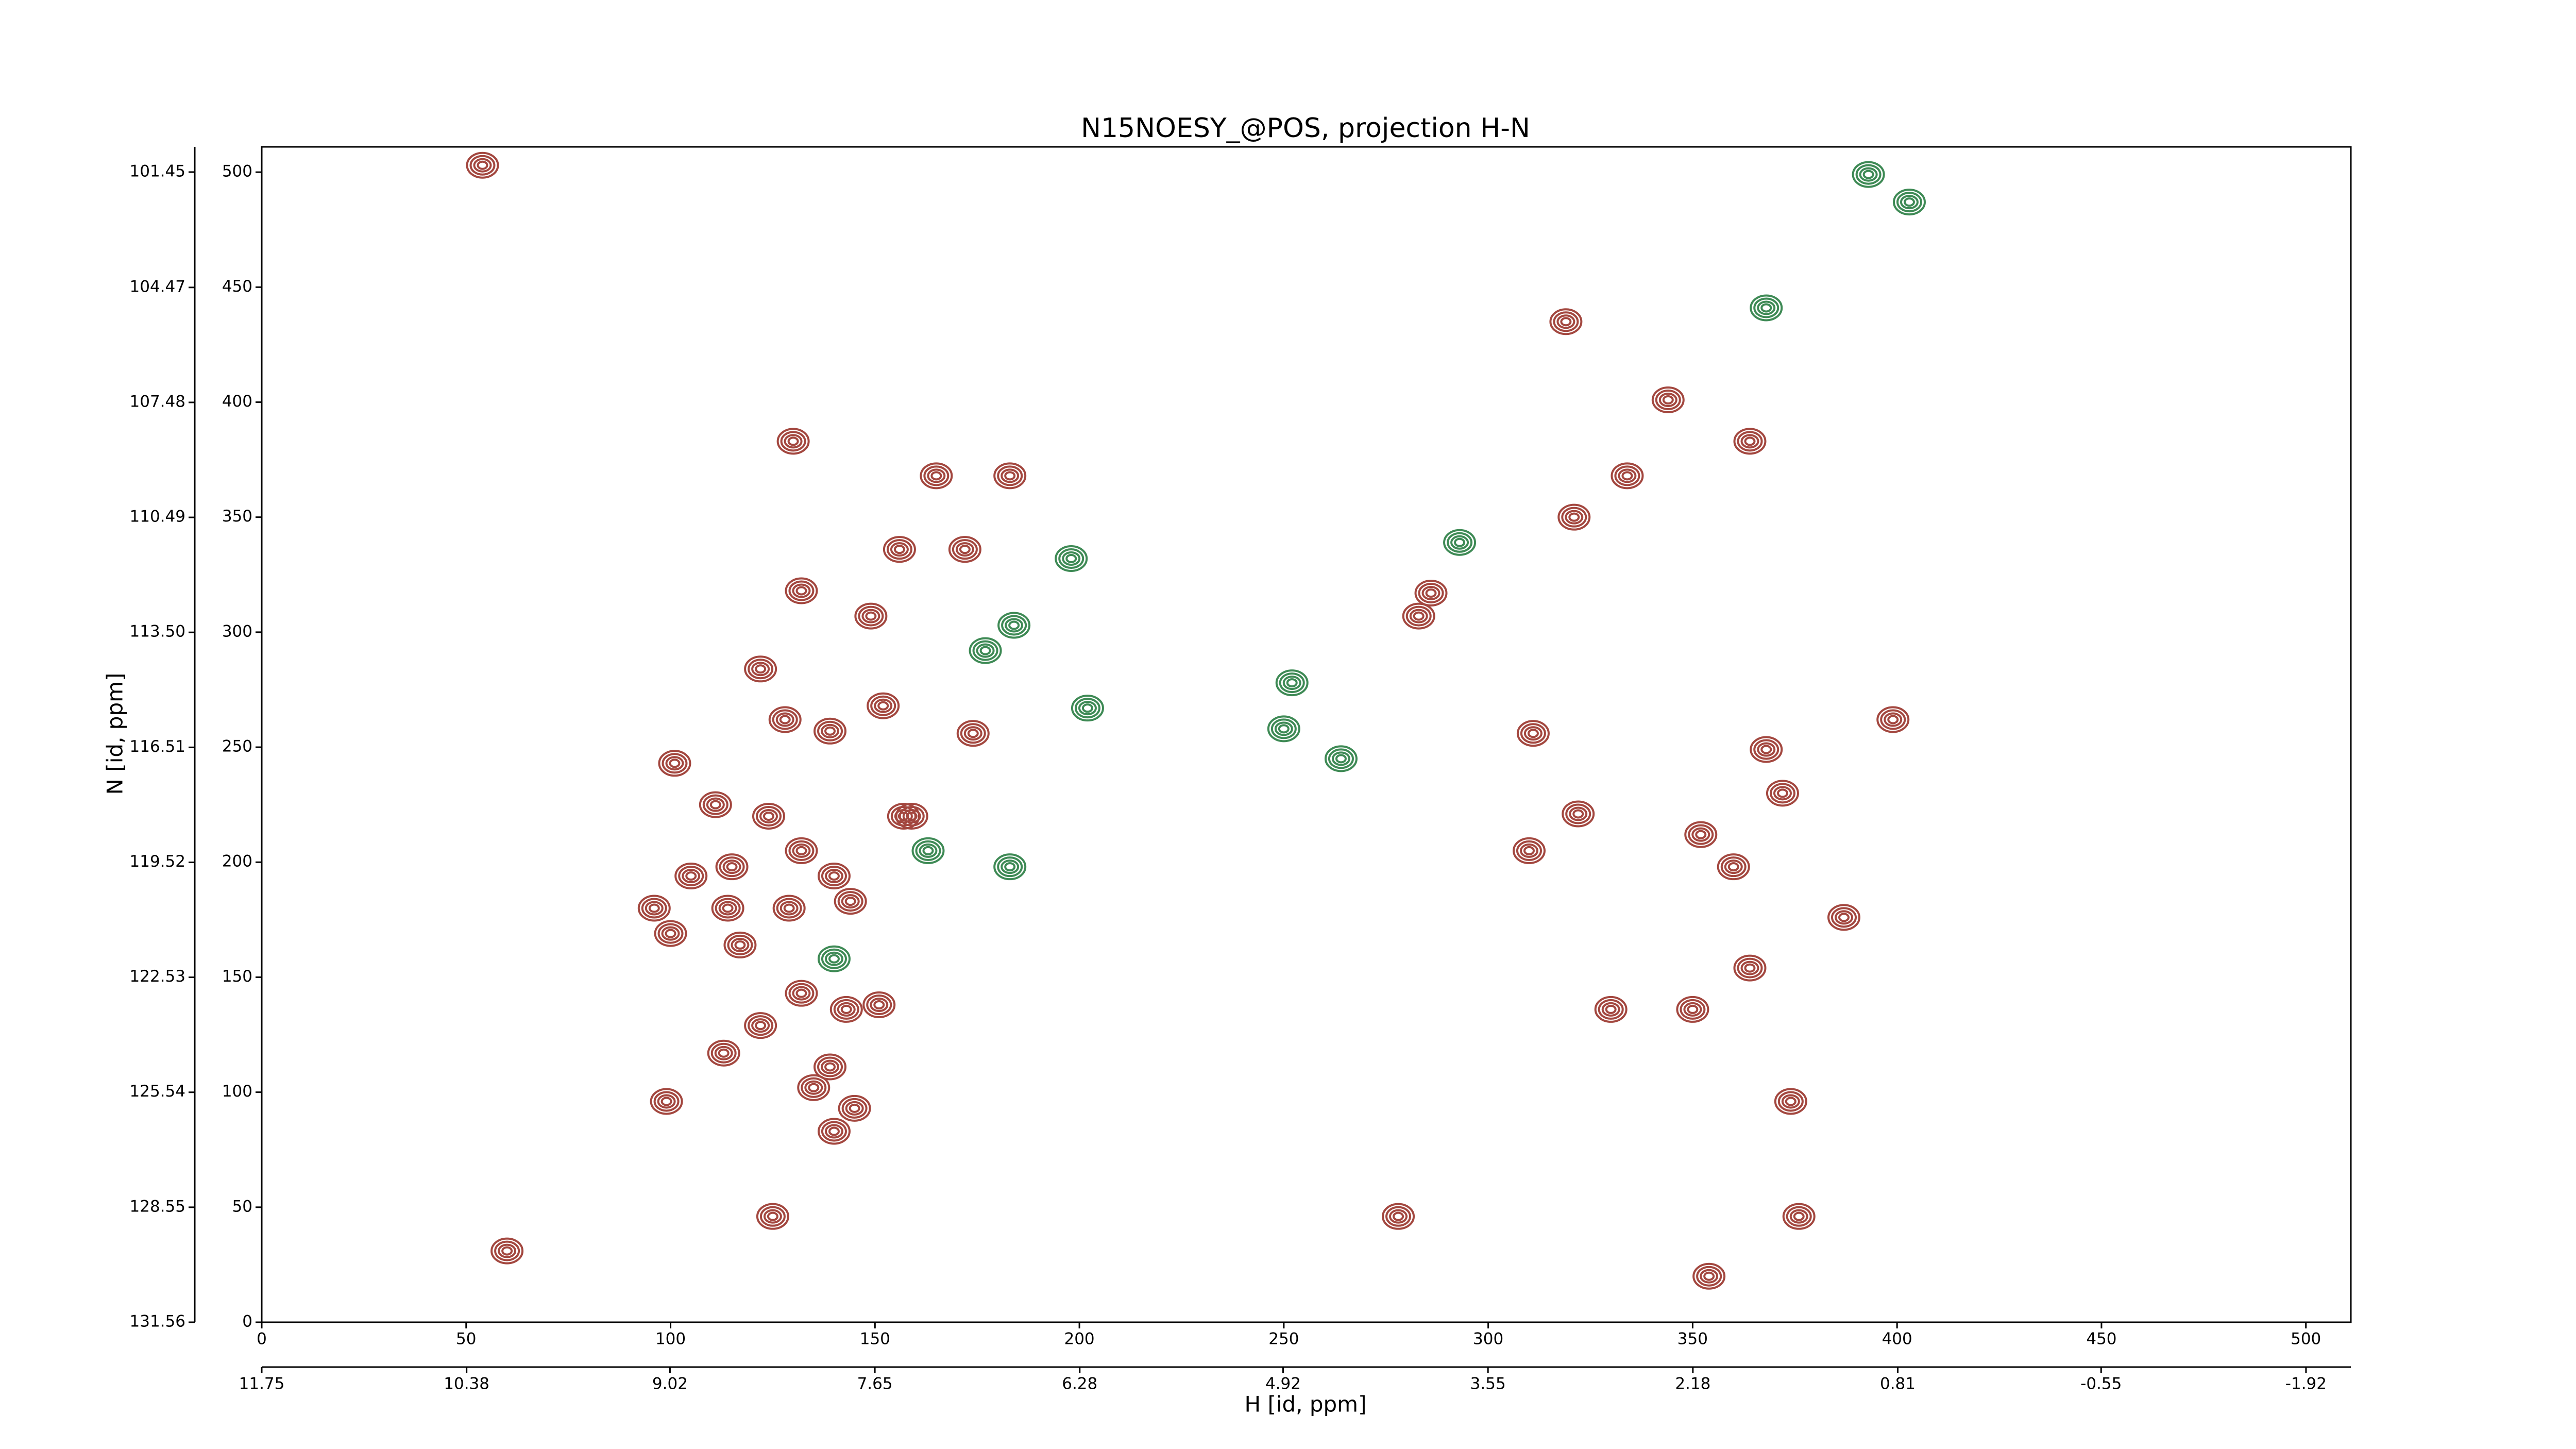  Describe the element at coordinates (237, 976) in the screenshot. I see `y-tick-label: 150` at that location.